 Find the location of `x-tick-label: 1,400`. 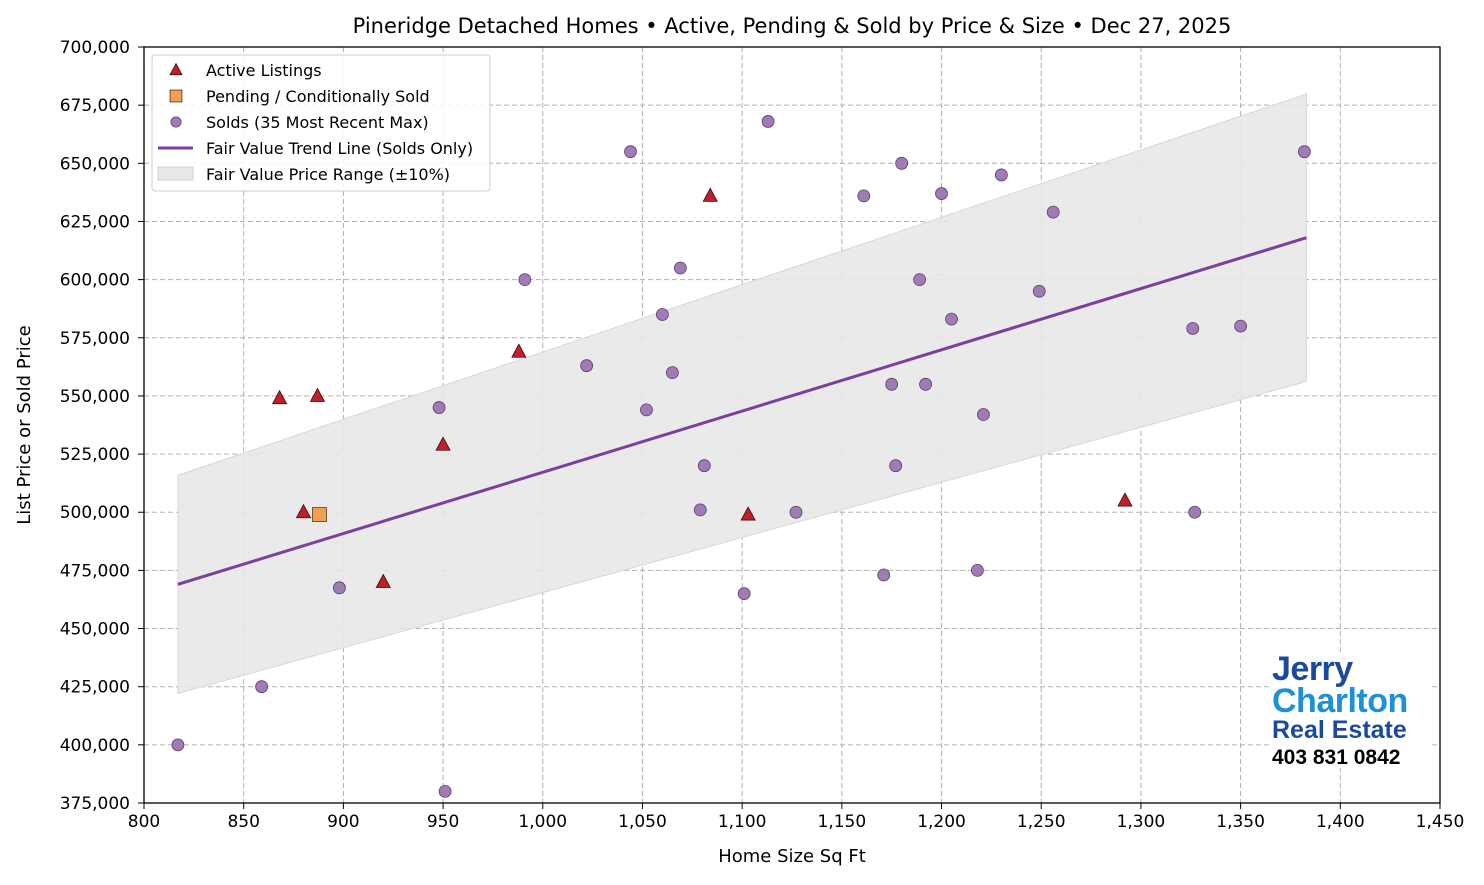

x-tick-label: 1,400 is located at coordinates (1340, 822).